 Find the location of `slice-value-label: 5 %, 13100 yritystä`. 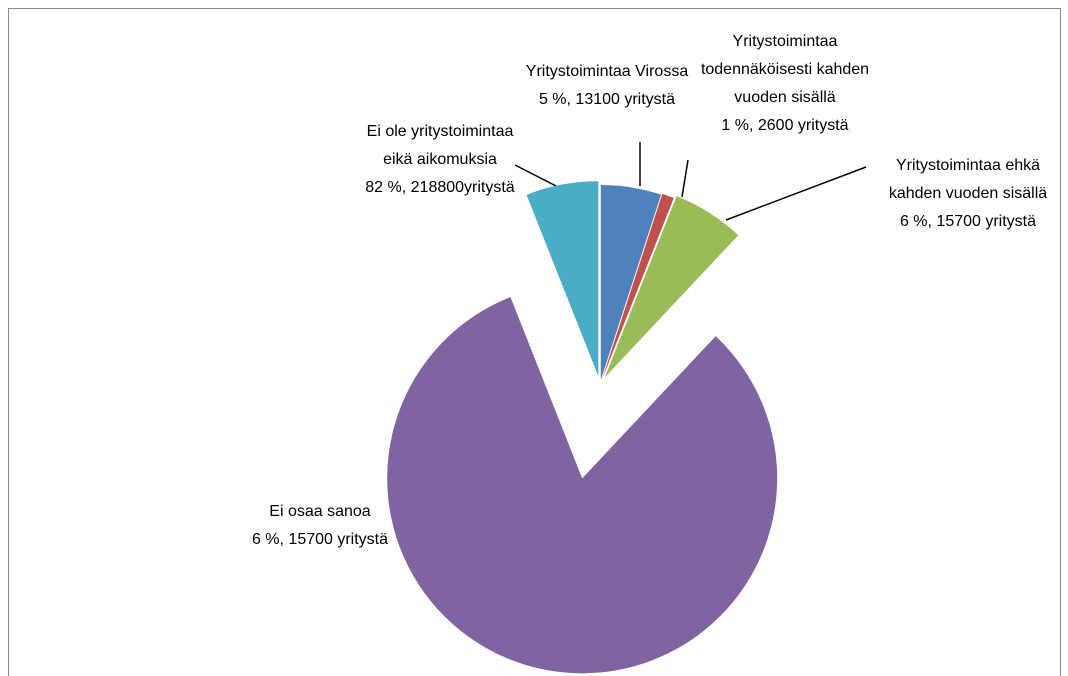

slice-value-label: 5 %, 13100 yritystä is located at coordinates (607, 99).